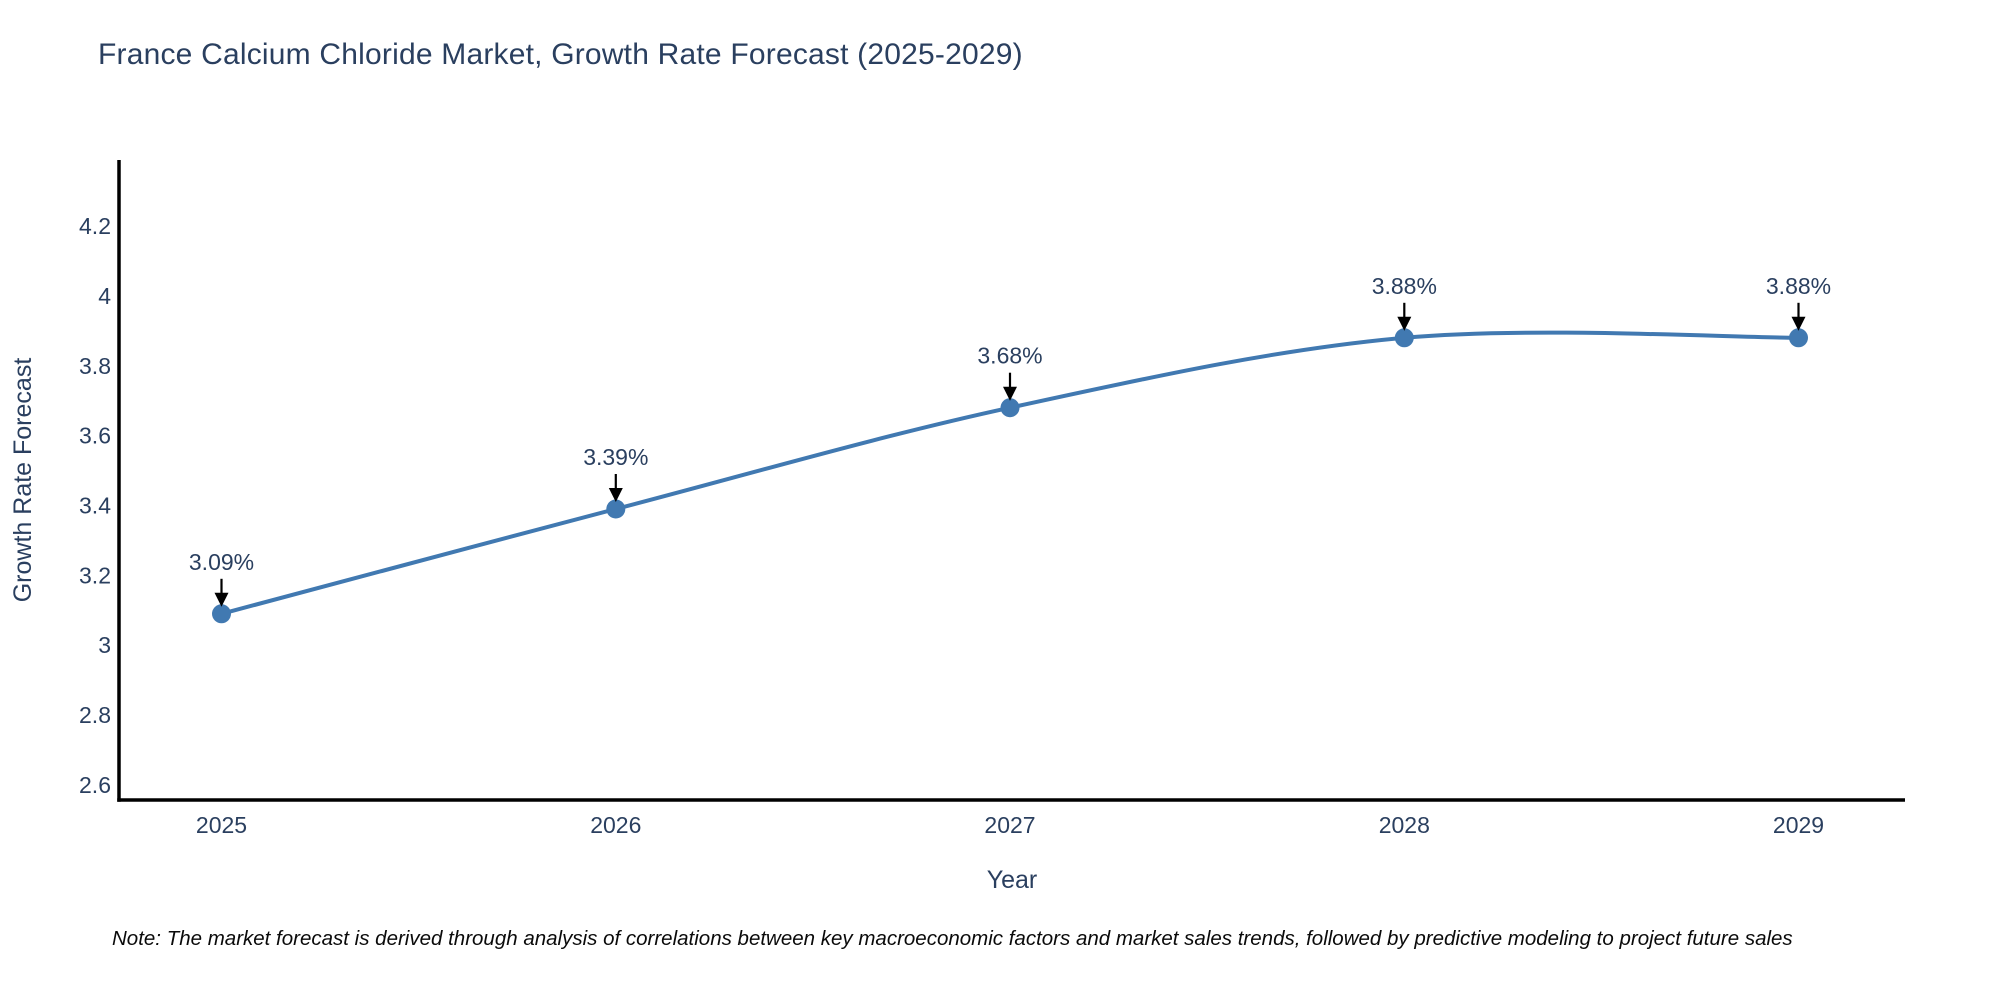 The image size is (2000, 1000). I want to click on data-point-label: 3.39%, so click(615, 457).